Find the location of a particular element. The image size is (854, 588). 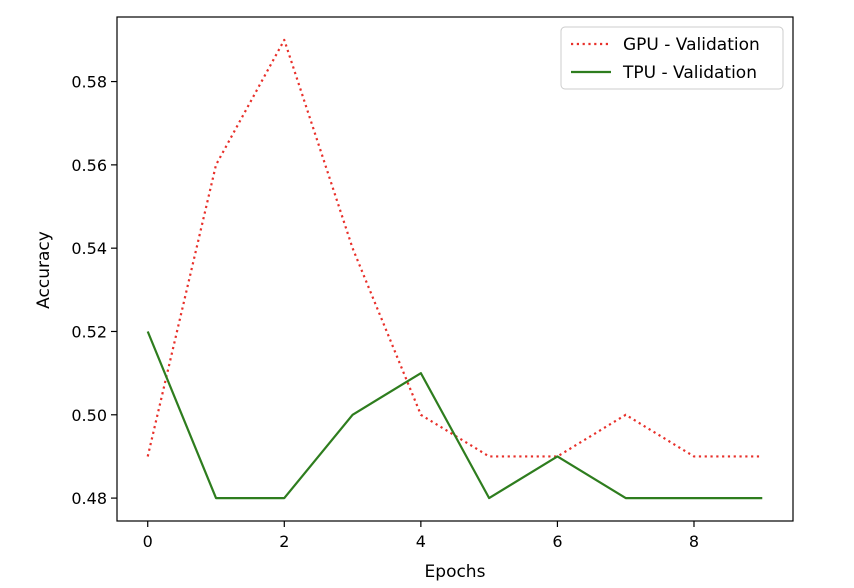

x-tick-label: 2 is located at coordinates (284, 541).